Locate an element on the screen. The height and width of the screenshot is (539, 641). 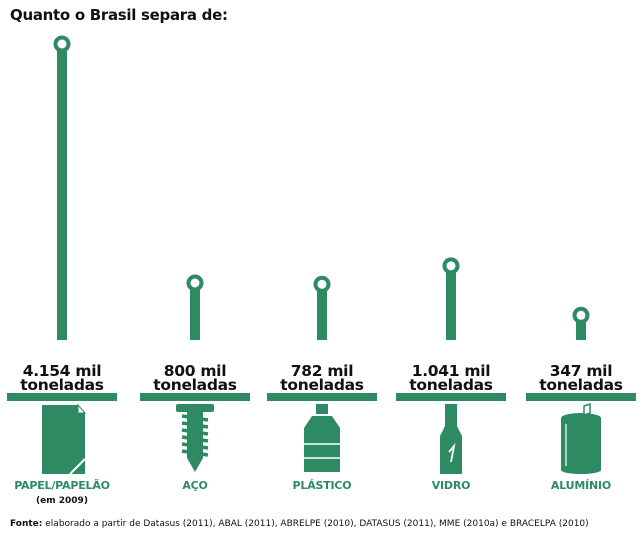
value-label-aluminio: 347 mil is located at coordinates (581, 371).